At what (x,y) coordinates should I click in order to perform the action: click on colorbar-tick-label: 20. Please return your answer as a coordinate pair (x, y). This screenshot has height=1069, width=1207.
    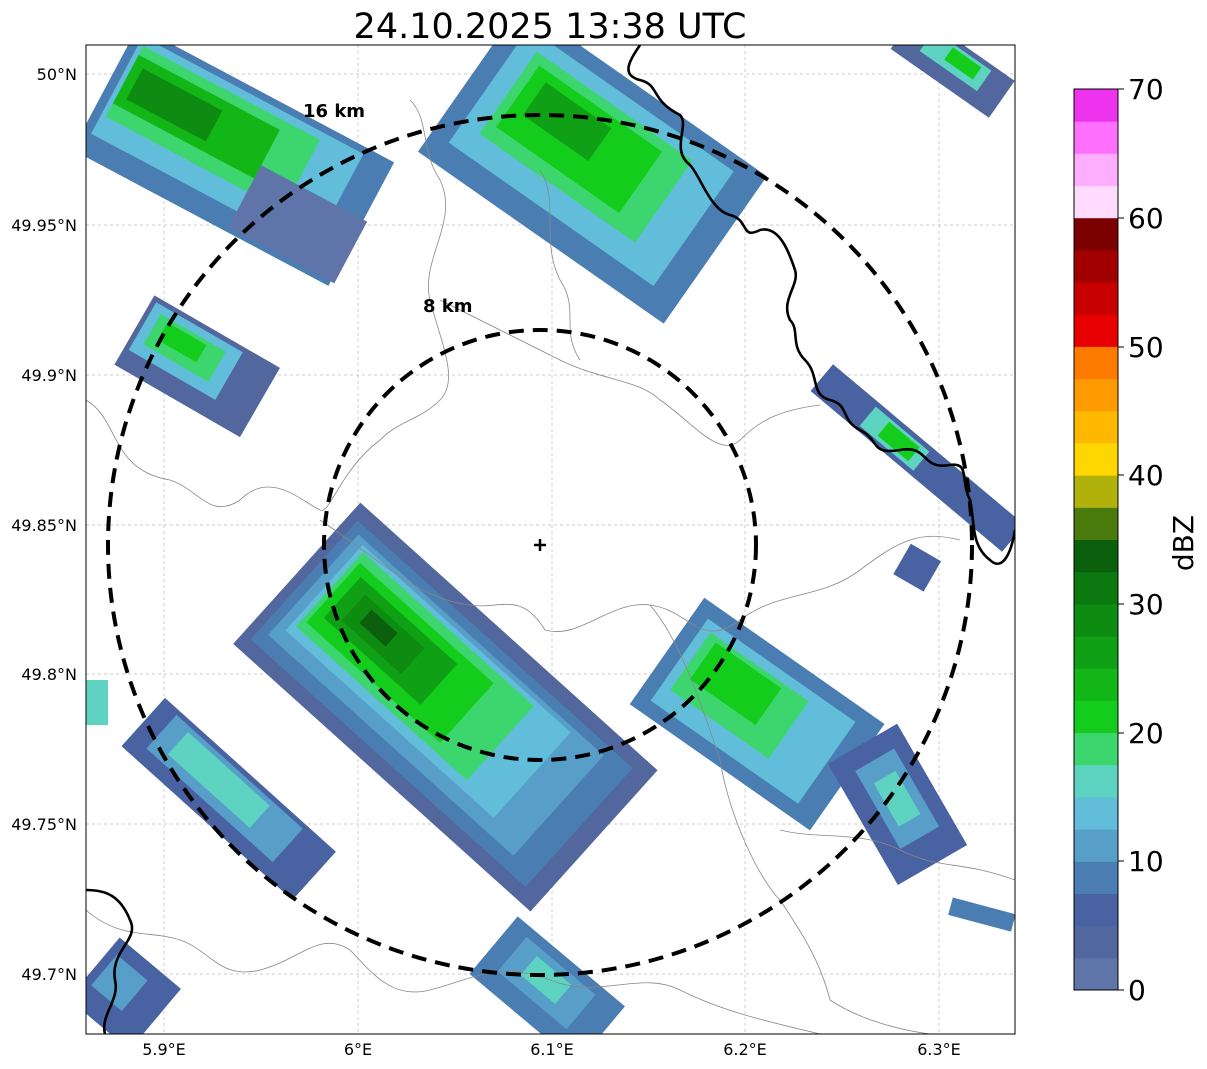
    Looking at the image, I should click on (1146, 733).